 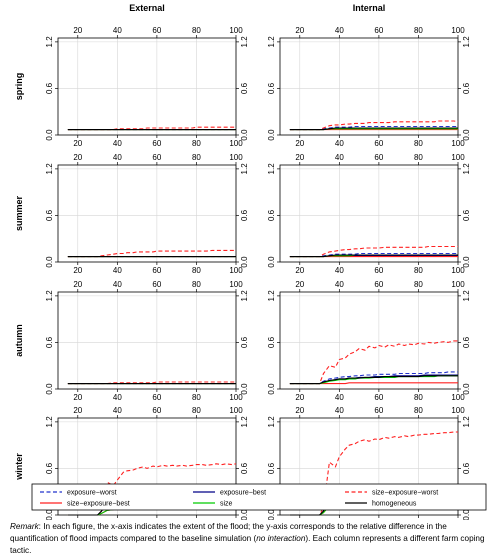 What do you see at coordinates (243, 493) in the screenshot?
I see `legend-label-exposure-best: exposure−best` at bounding box center [243, 493].